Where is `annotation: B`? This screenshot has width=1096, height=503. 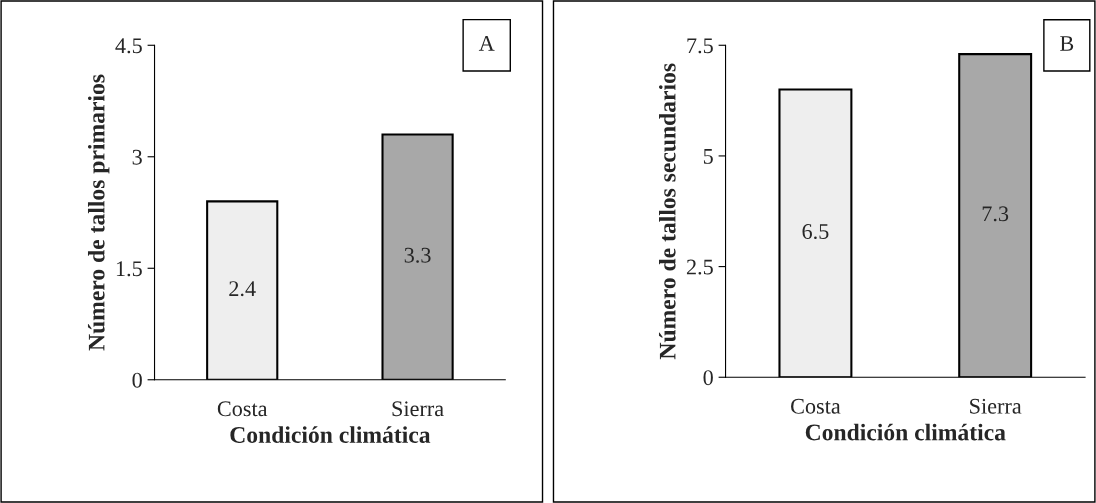
annotation: B is located at coordinates (1067, 43).